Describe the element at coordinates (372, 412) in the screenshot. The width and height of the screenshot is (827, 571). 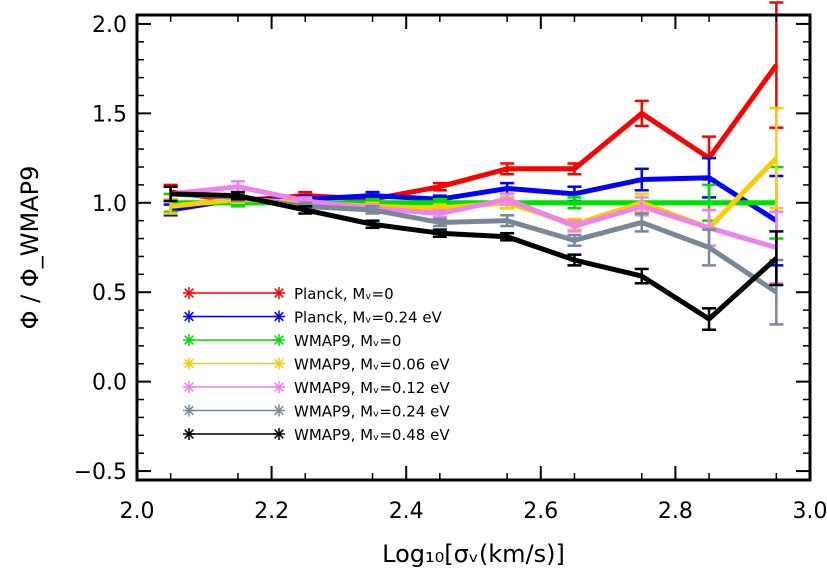
I see `legend-label: WMAP9, Mᵥ=0.24 eV` at that location.